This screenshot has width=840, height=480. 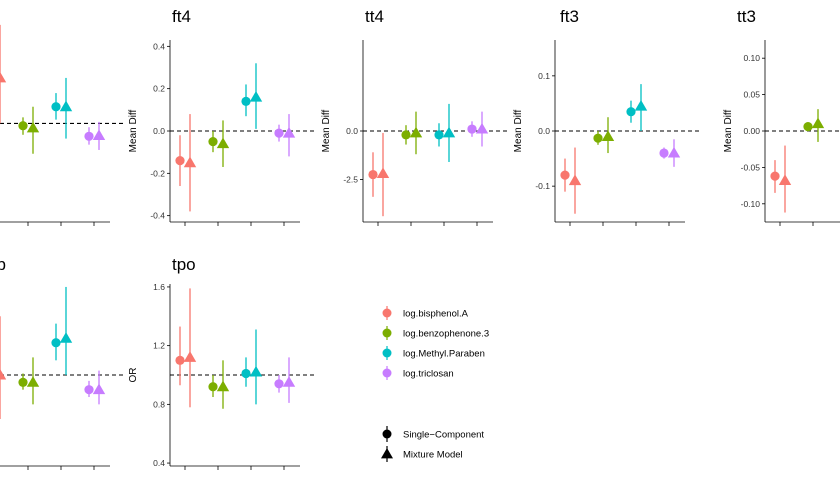 What do you see at coordinates (374, 16) in the screenshot?
I see `panel-title: tt4` at bounding box center [374, 16].